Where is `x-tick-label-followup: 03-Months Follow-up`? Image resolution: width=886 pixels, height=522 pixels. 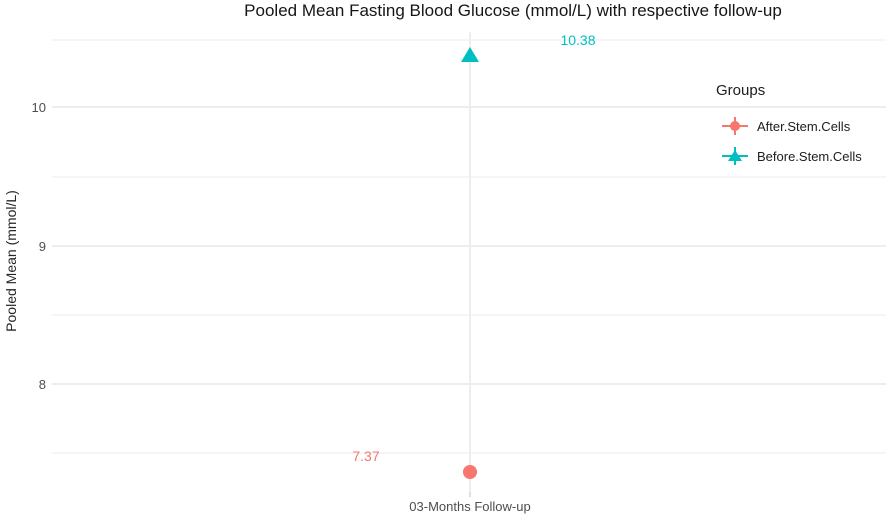
x-tick-label-followup: 03-Months Follow-up is located at coordinates (470, 506).